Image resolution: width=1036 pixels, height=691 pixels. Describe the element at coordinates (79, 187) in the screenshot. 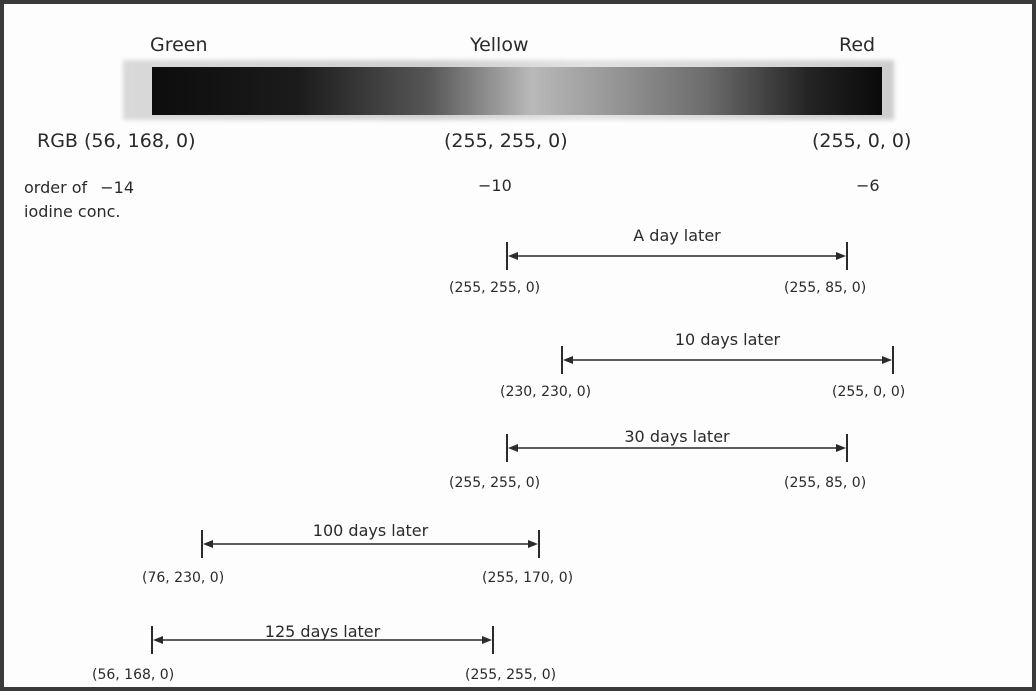

I see `order-label-line1: order of −14` at that location.